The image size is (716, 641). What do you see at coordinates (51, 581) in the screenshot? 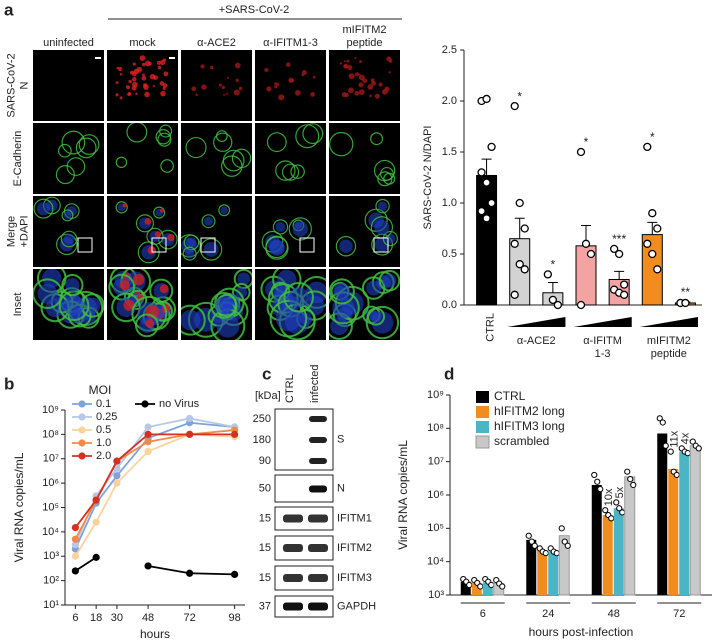
I see `y-tick-label: 10²` at bounding box center [51, 581].